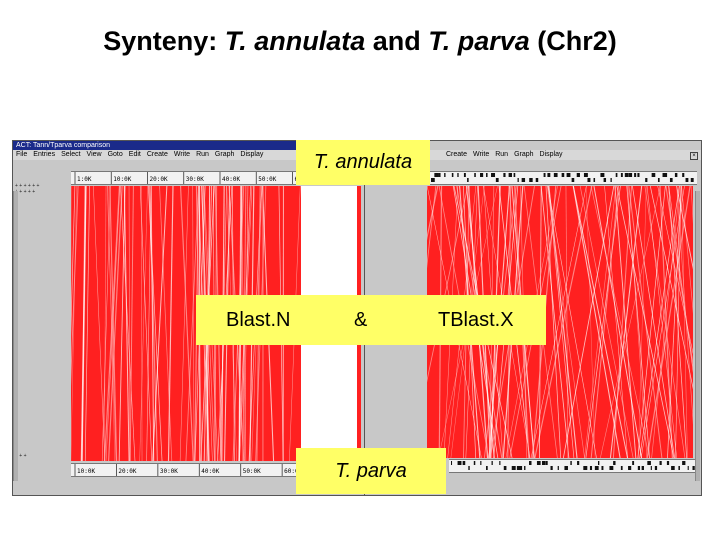 The image size is (720, 540). I want to click on window-titlebar: ACT: Tann/Tparva comparison, so click(189, 145).